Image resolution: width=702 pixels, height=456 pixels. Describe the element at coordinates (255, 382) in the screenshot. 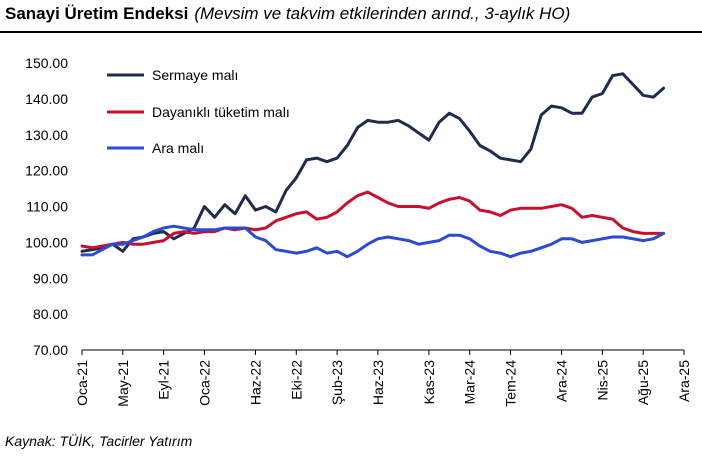

I see `x-tick-label: Haz-22` at that location.